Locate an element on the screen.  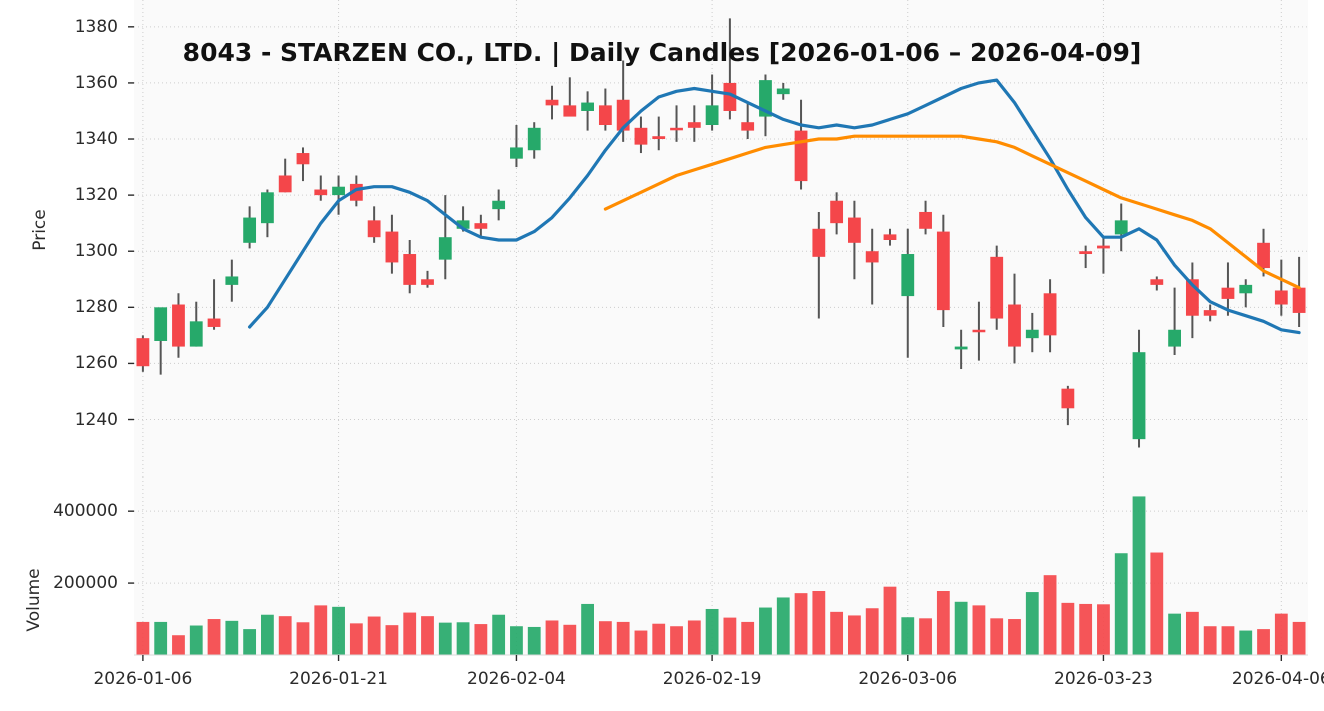
price-y-tick-text: 1240 is located at coordinates (96, 419).